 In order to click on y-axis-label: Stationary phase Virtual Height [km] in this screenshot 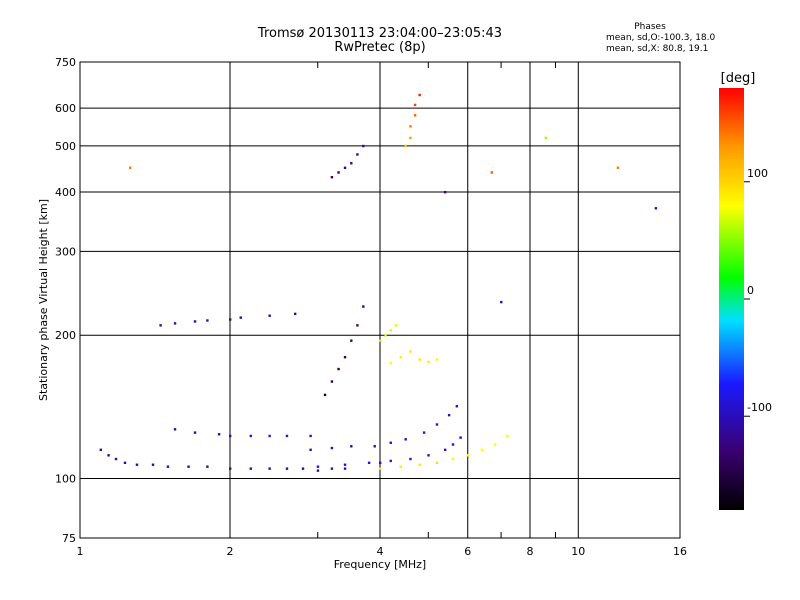, I will do `click(43, 300)`.